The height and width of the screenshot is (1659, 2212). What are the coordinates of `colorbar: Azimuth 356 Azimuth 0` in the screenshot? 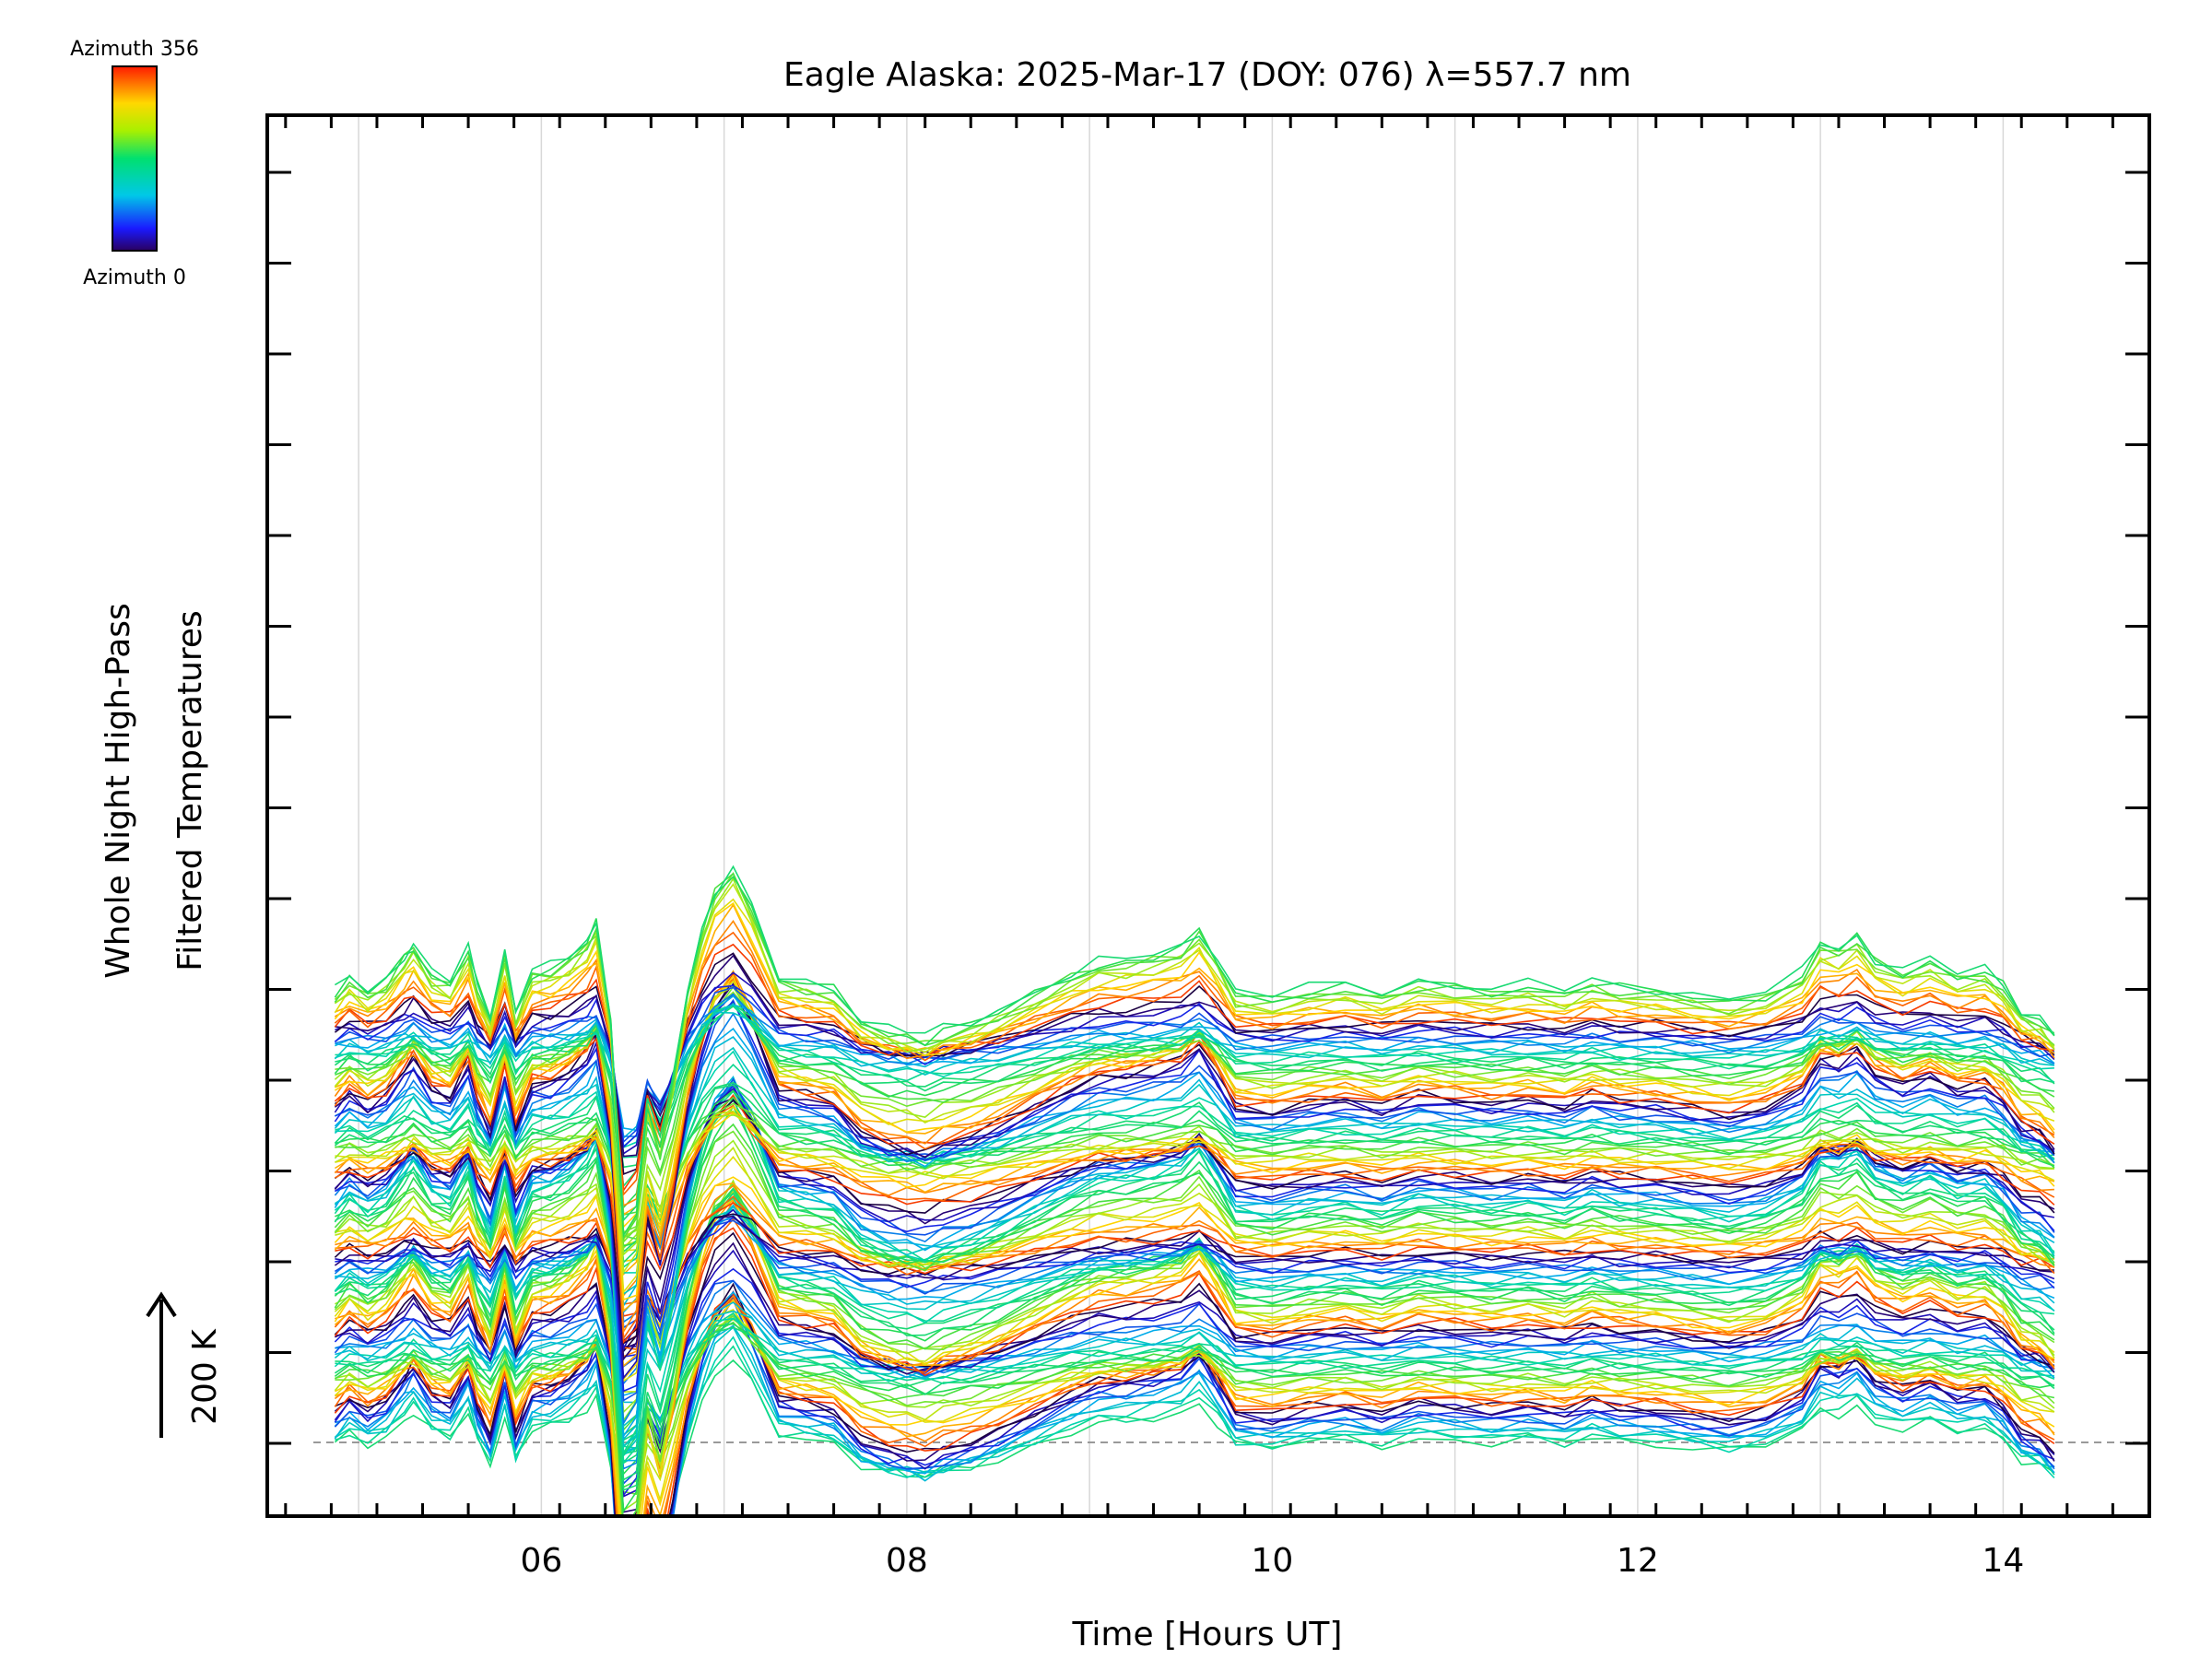 It's located at (134, 163).